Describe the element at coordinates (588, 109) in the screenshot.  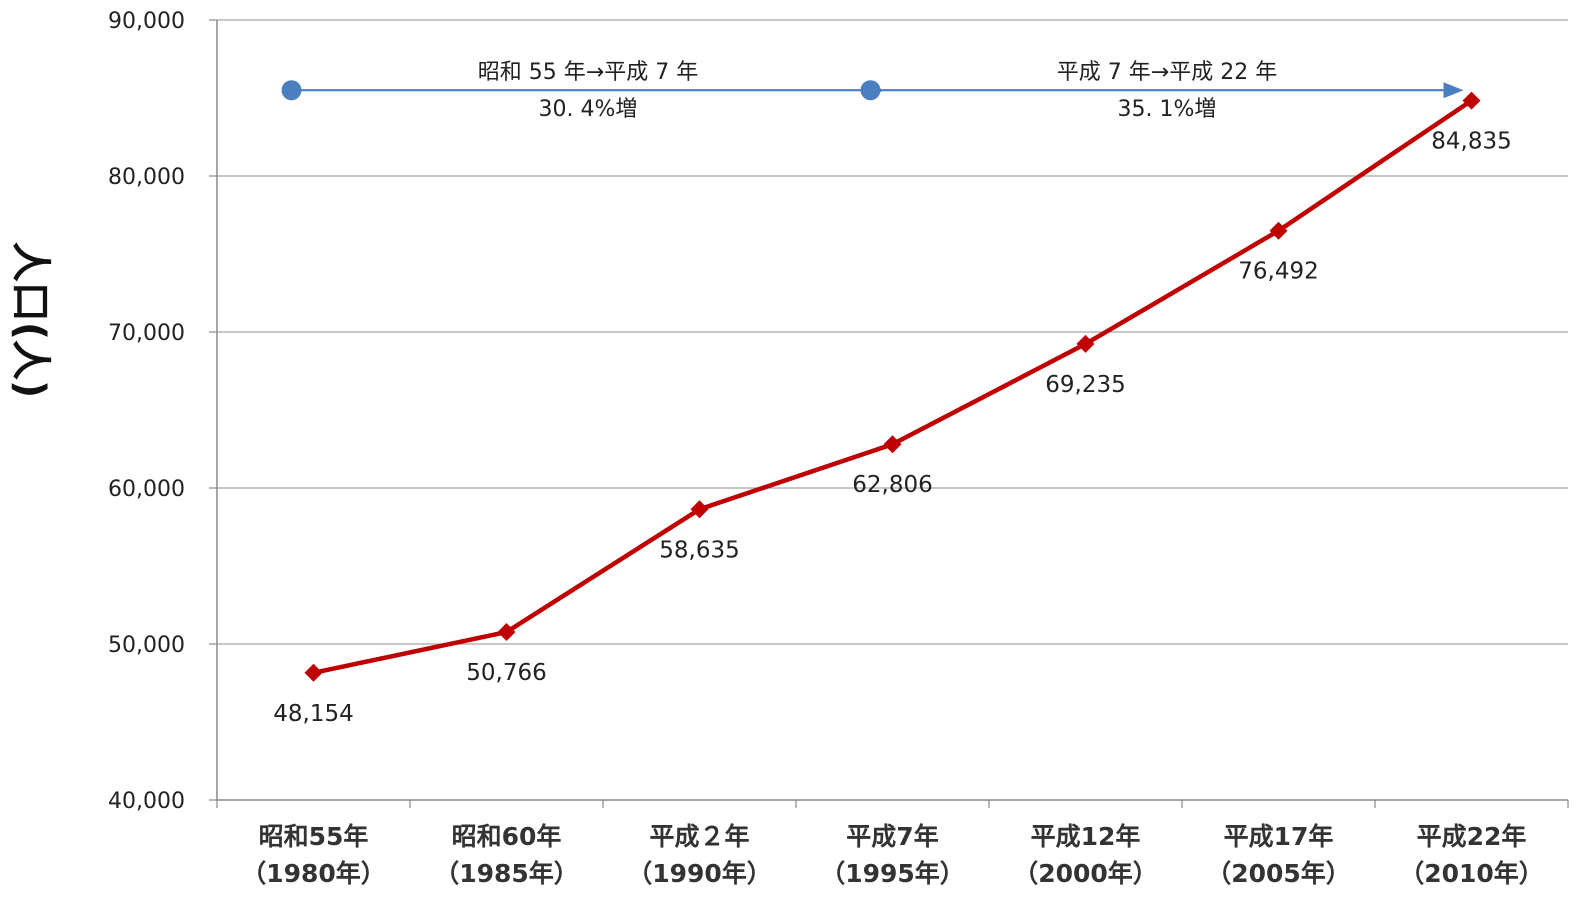
I see `annotation-percent-text: 30. 4%増` at that location.